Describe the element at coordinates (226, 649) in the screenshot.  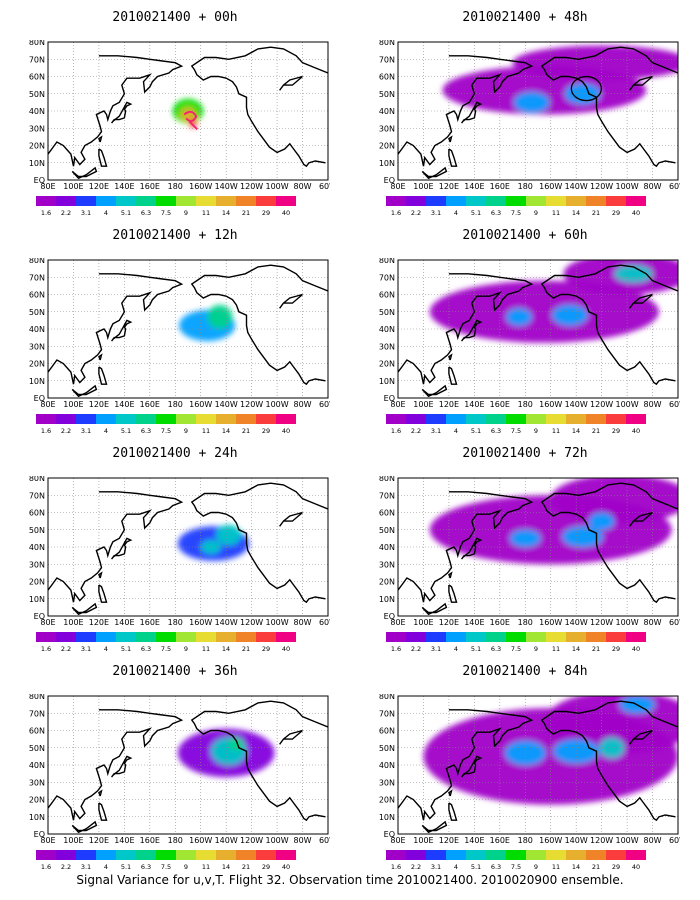
I see `colorbar-label: 14` at that location.